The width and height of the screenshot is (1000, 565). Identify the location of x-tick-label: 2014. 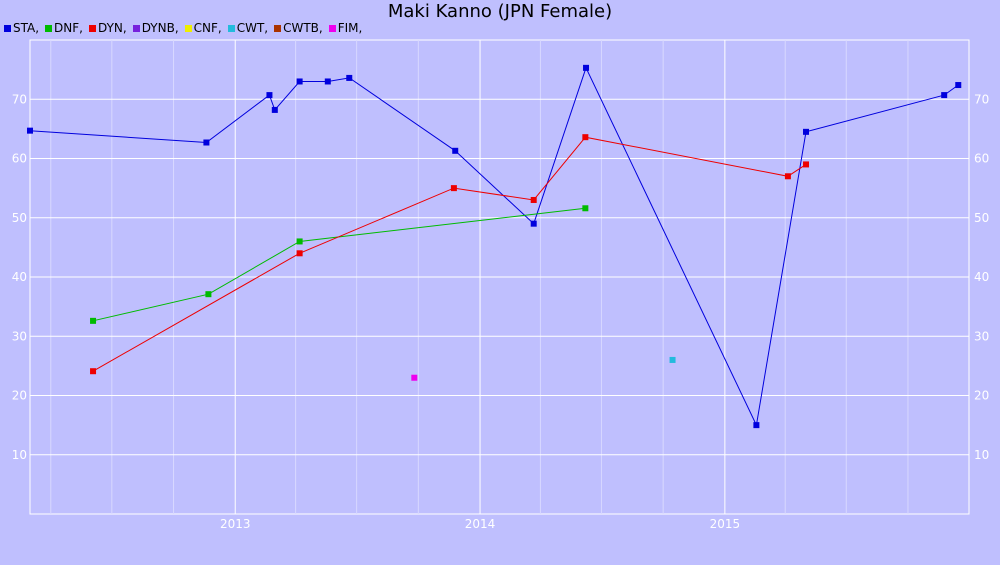
(480, 524).